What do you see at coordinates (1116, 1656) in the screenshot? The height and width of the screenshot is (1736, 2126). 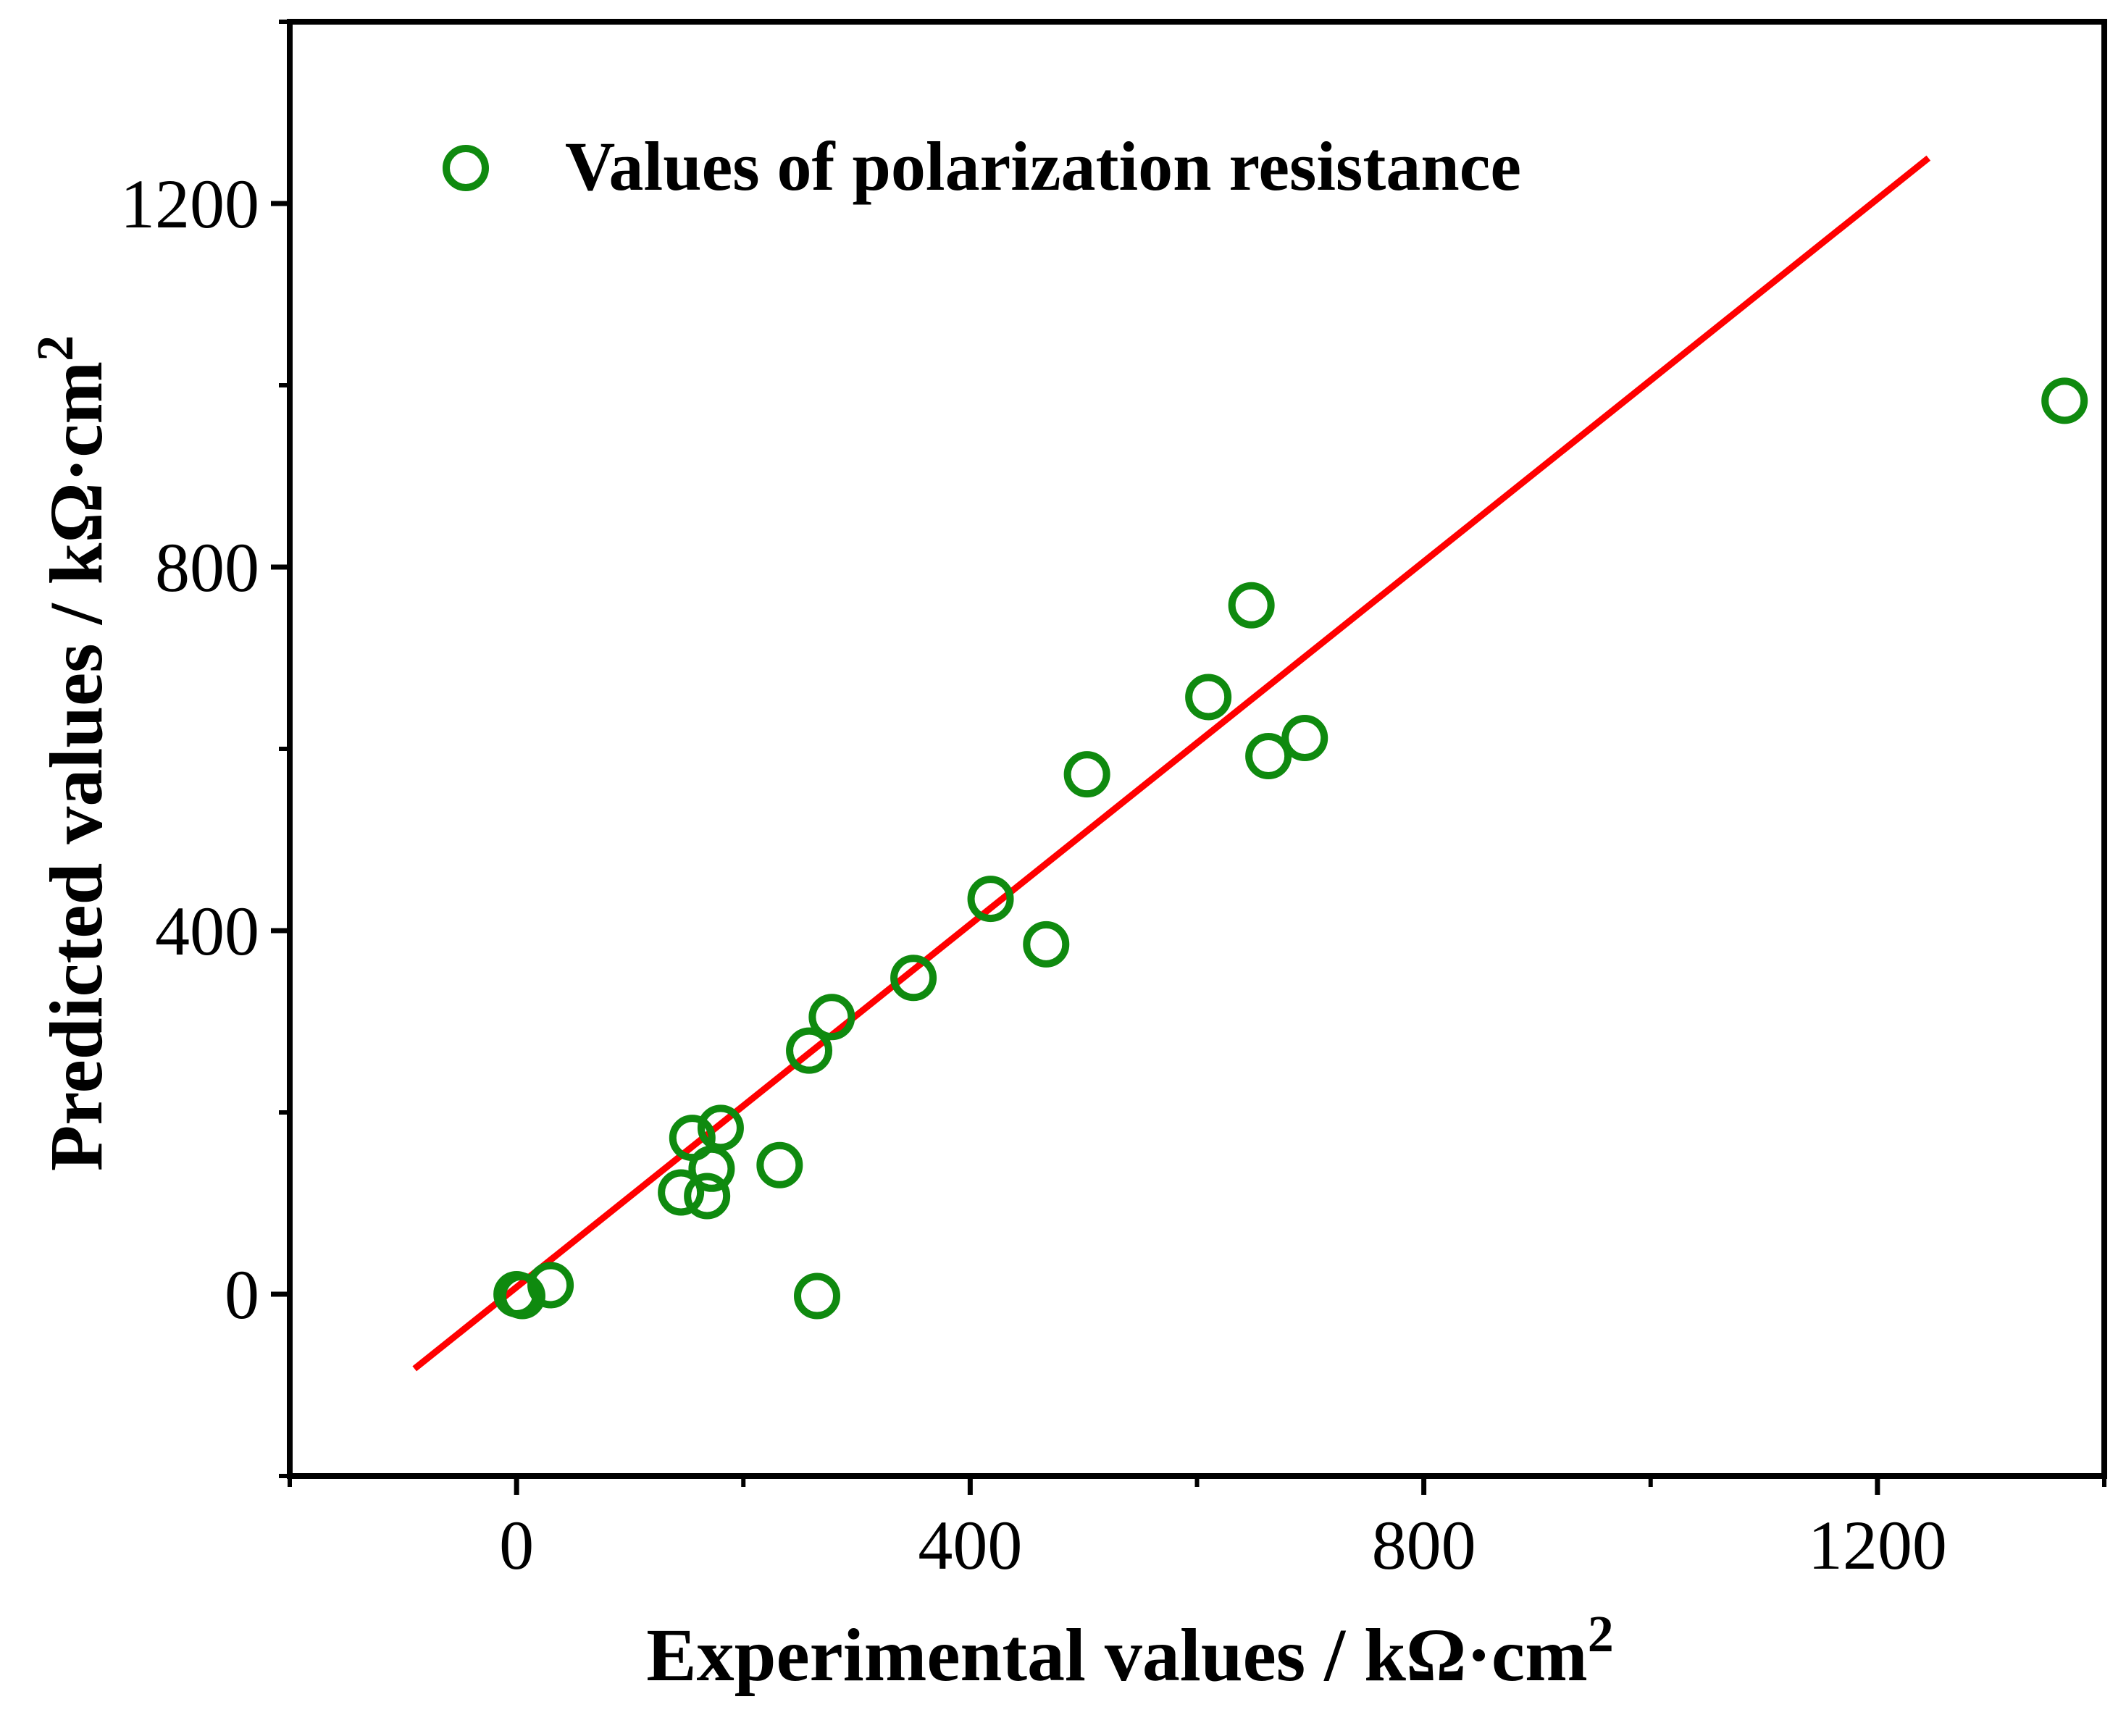 I see `x-axis-title-text: Experimental values / kΩ·cm` at bounding box center [1116, 1656].